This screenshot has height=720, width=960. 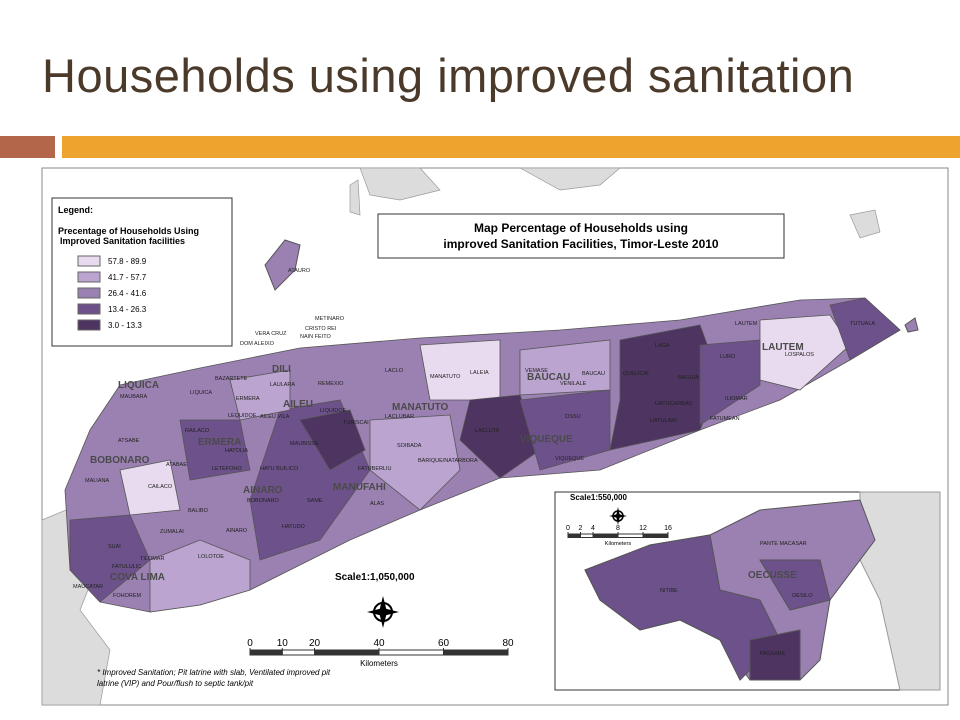 What do you see at coordinates (198, 511) in the screenshot?
I see `subdistrict-label: BALIBO` at bounding box center [198, 511].